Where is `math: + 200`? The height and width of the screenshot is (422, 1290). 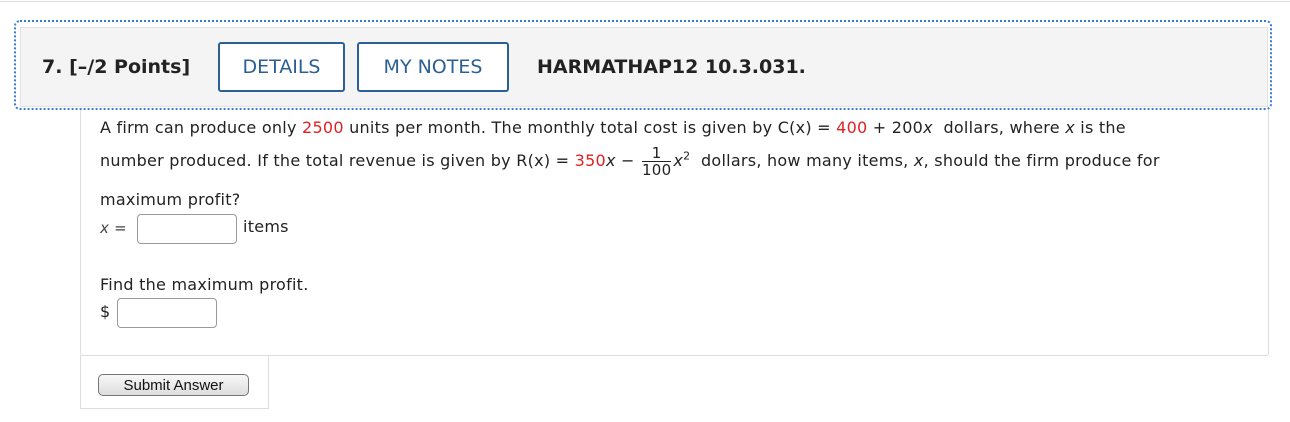 math: + 200 is located at coordinates (895, 127).